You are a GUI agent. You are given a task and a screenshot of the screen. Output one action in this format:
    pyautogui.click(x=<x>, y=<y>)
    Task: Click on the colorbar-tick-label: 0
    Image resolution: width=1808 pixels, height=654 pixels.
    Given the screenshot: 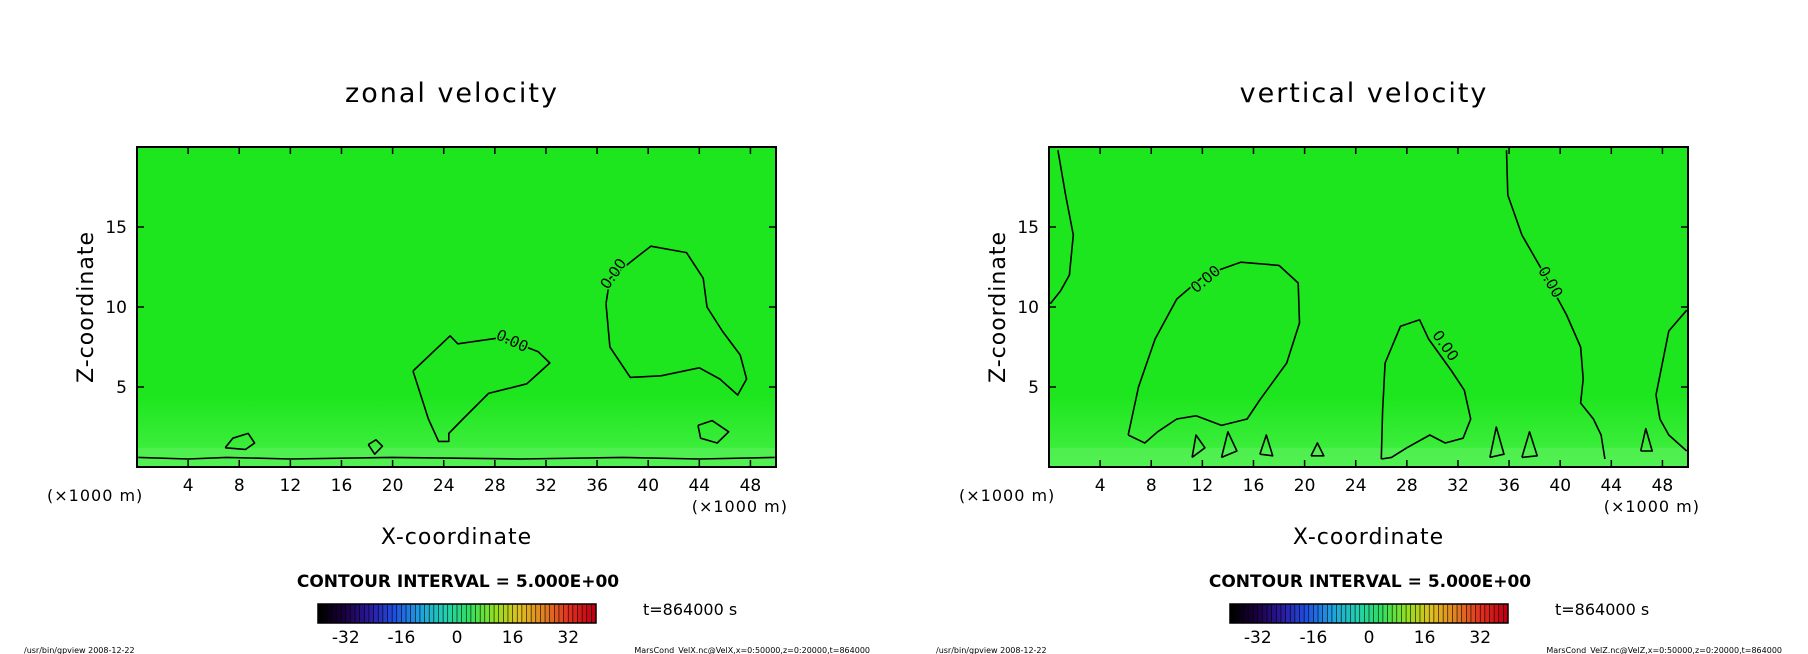 What is the action you would take?
    pyautogui.click(x=1369, y=638)
    